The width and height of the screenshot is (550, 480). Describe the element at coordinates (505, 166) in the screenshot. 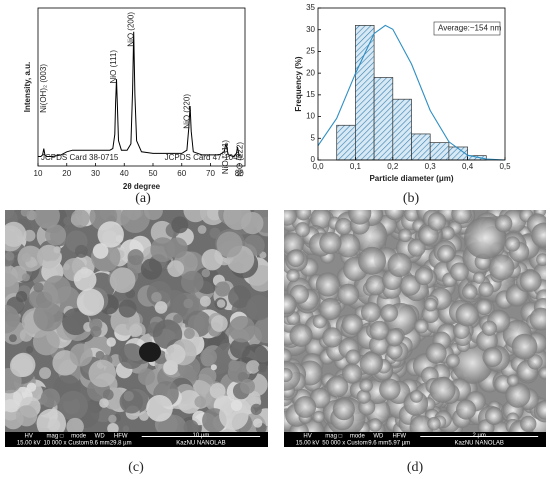

I see `x-tick-label: 0,5` at that location.